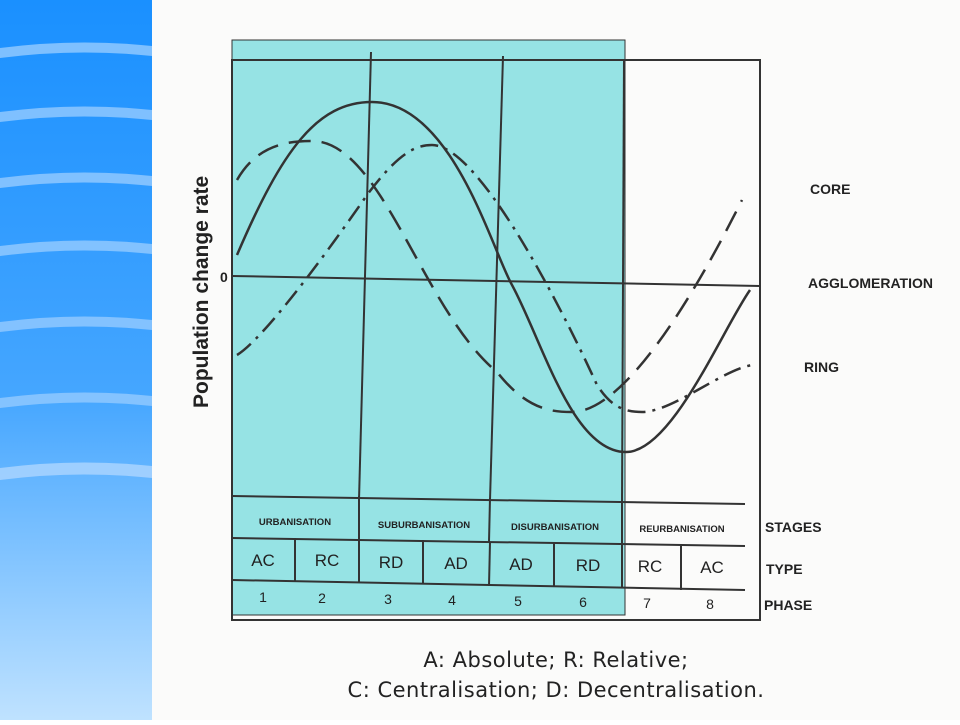 This screenshot has width=960, height=725. I want to click on phase-cells: 1 2 3 4 5 6 7 8, so click(486, 600).